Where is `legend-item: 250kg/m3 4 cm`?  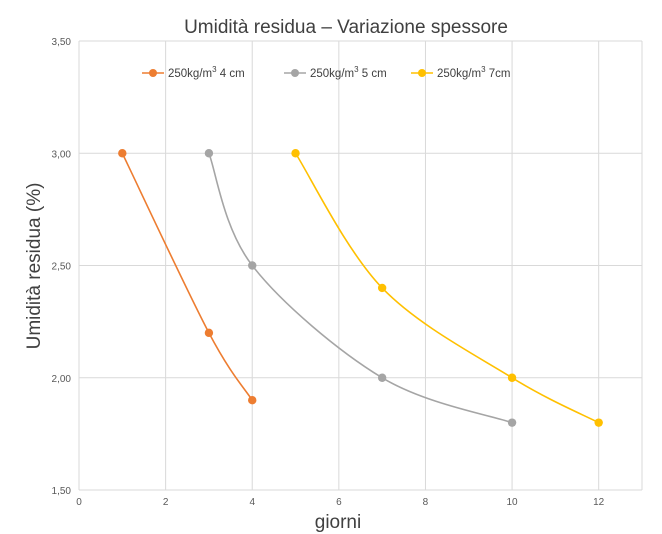 legend-item: 250kg/m3 4 cm is located at coordinates (193, 72).